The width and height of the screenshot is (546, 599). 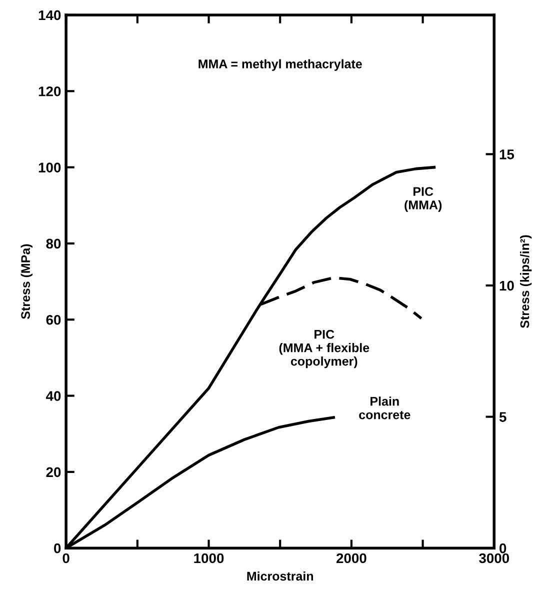 What do you see at coordinates (507, 155) in the screenshot?
I see `y2-tick-label: 15` at bounding box center [507, 155].